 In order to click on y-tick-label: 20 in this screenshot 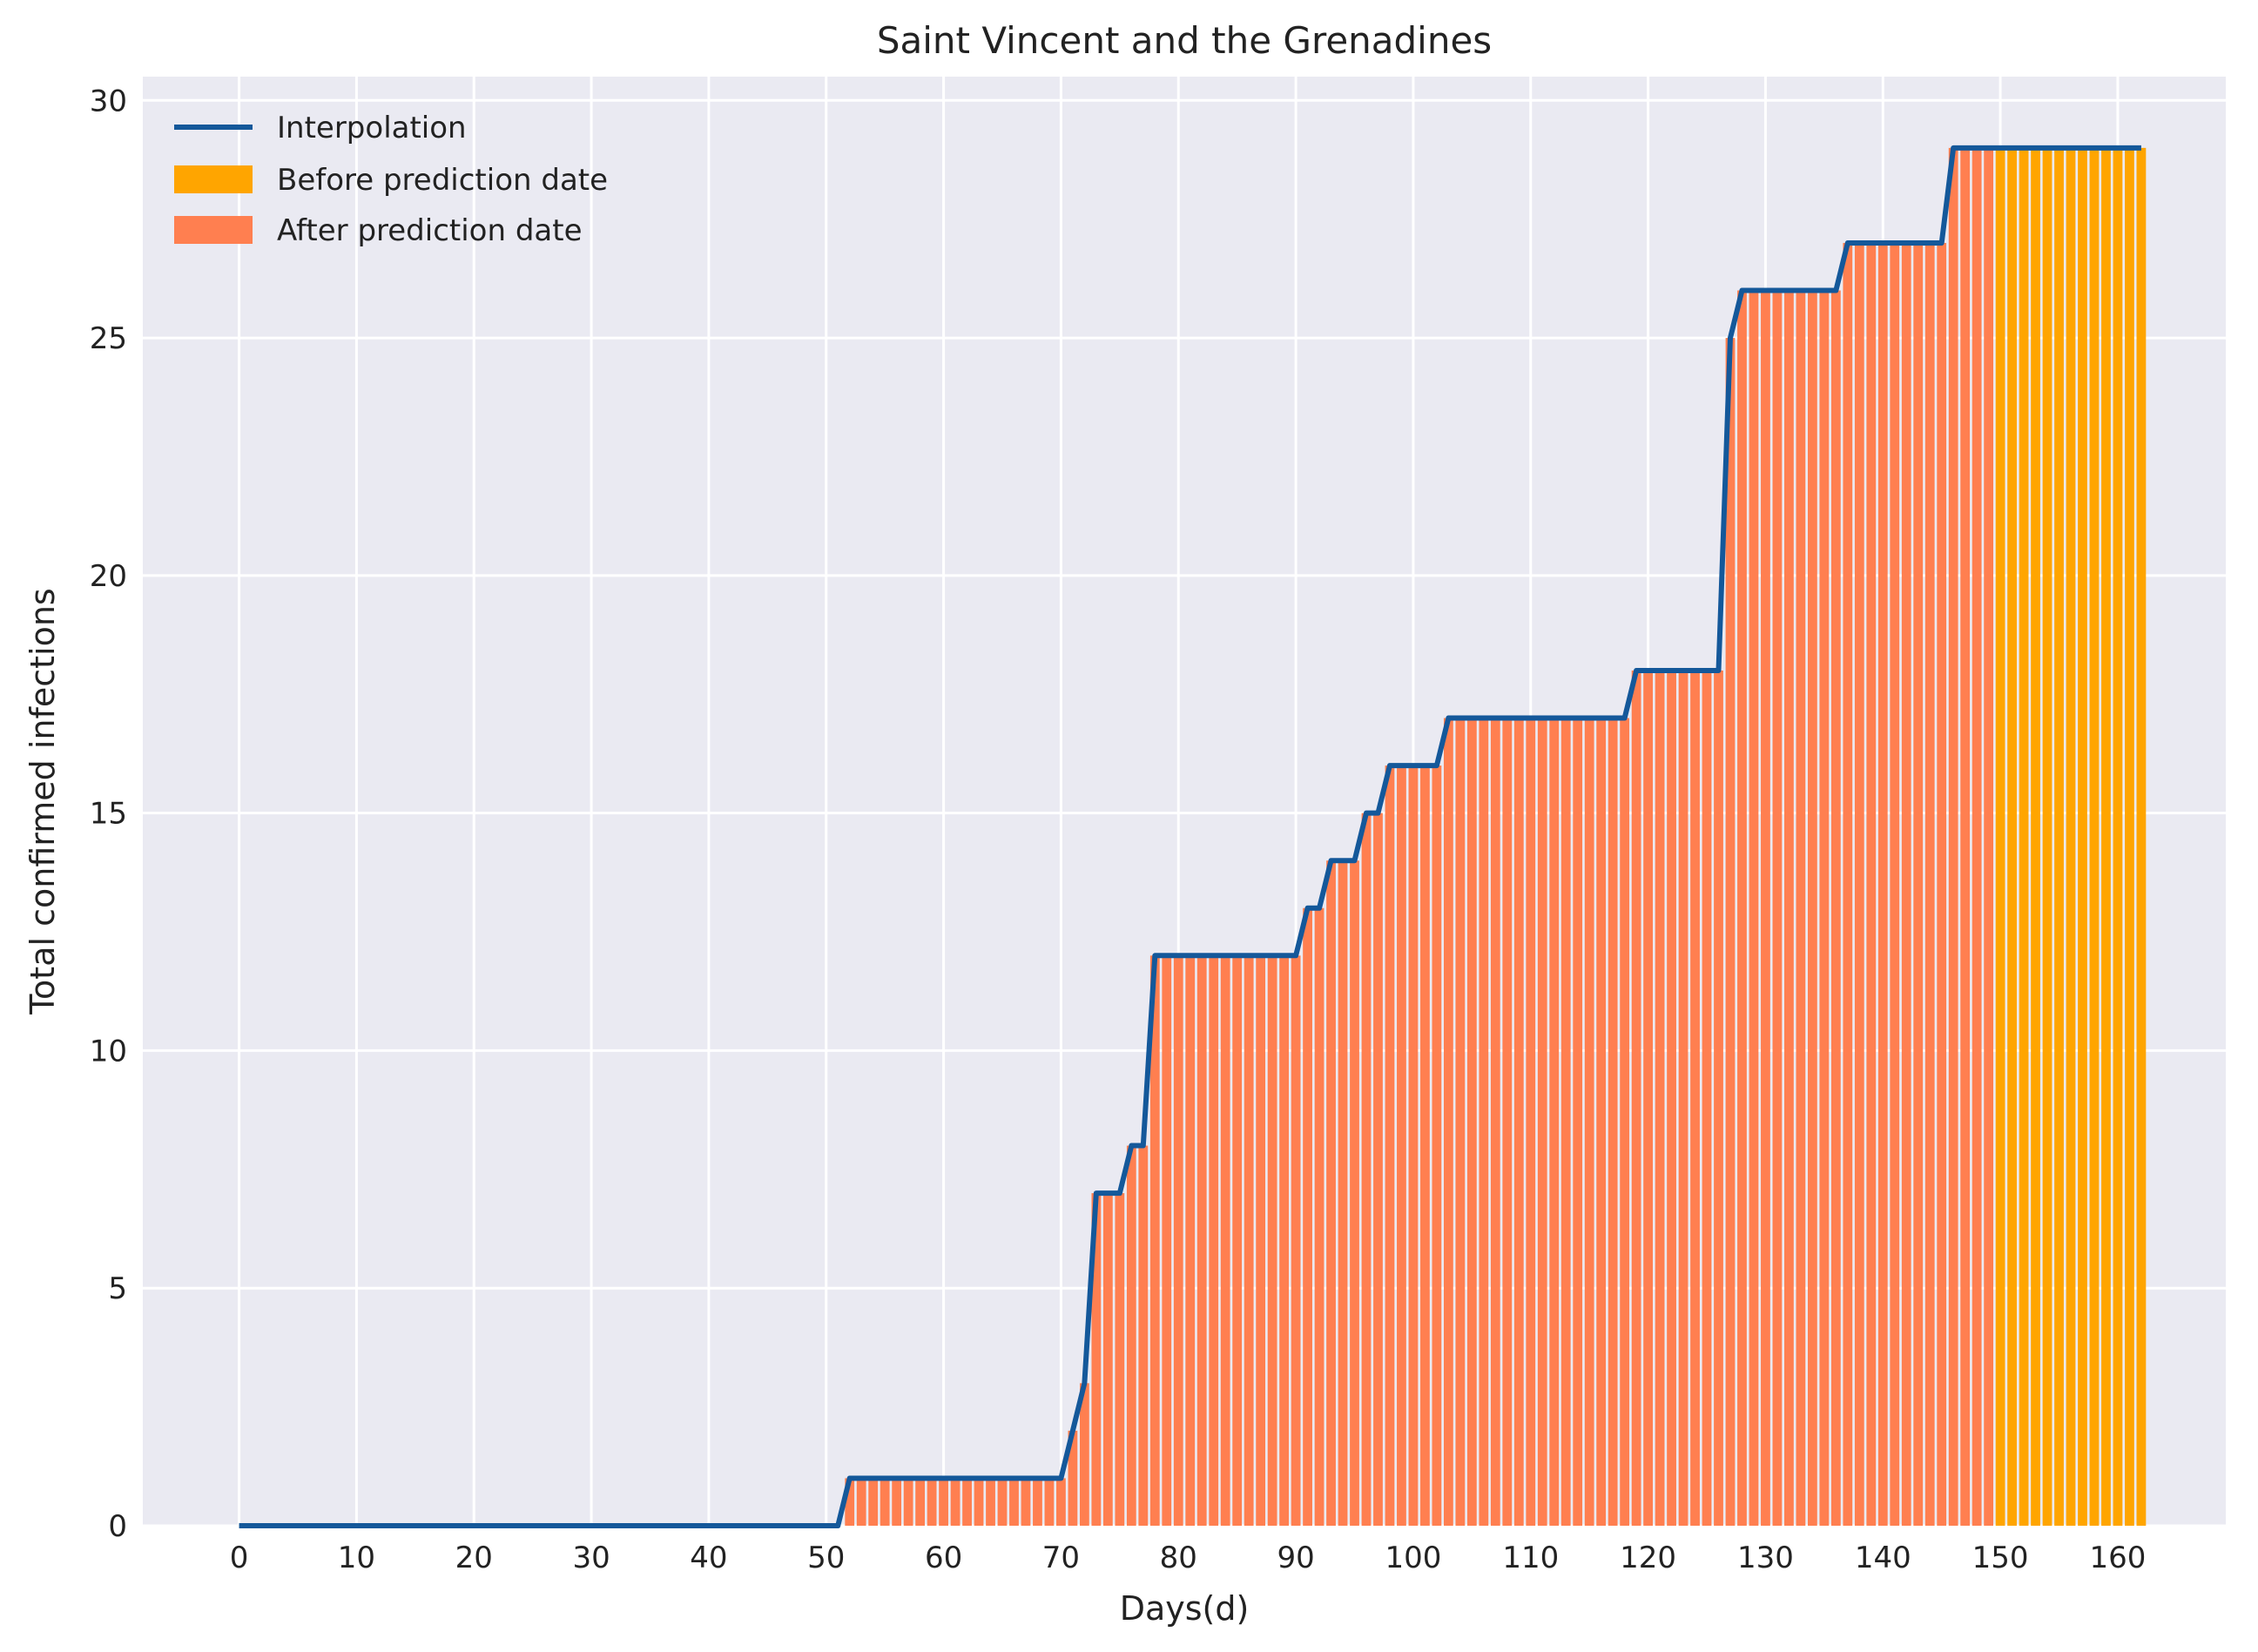, I will do `click(108, 576)`.